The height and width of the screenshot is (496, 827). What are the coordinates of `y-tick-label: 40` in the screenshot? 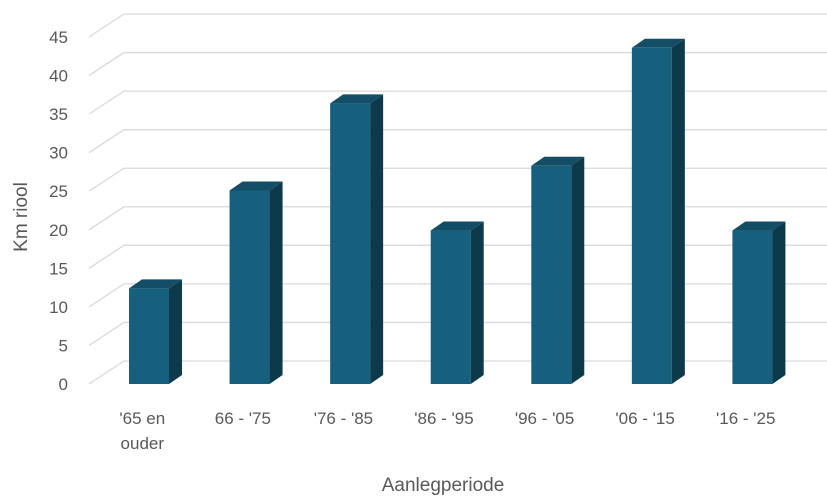 It's located at (58, 76).